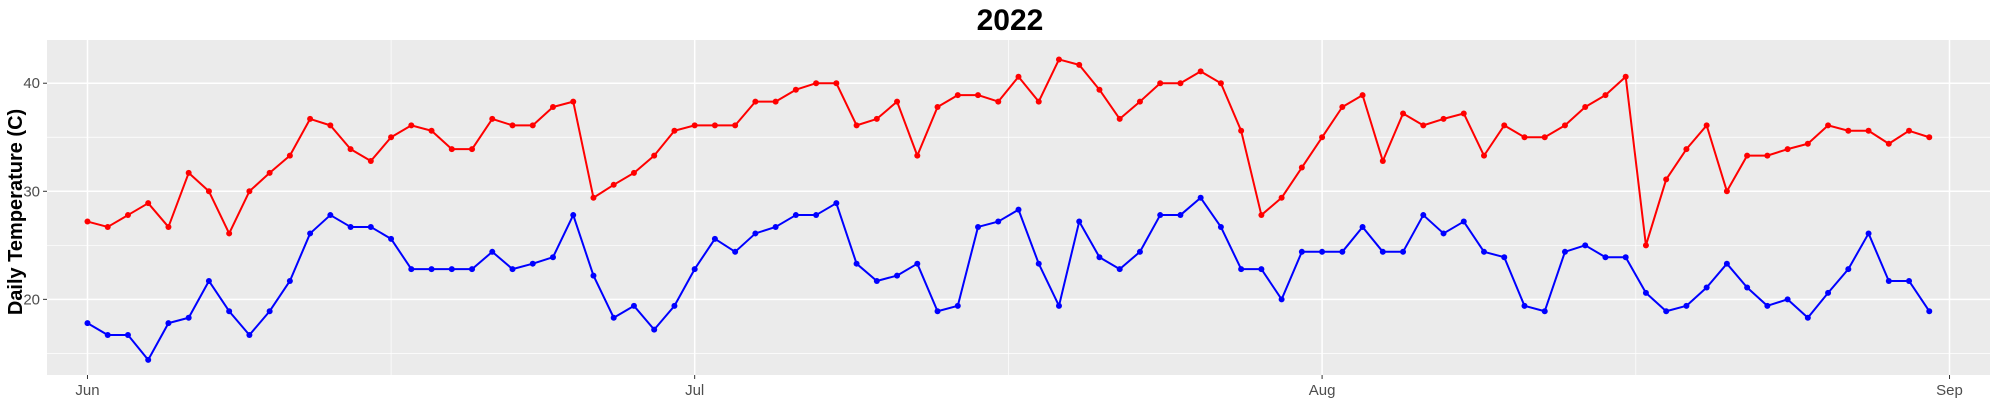 The image size is (2000, 400). I want to click on y-tick-label: 30, so click(31, 191).